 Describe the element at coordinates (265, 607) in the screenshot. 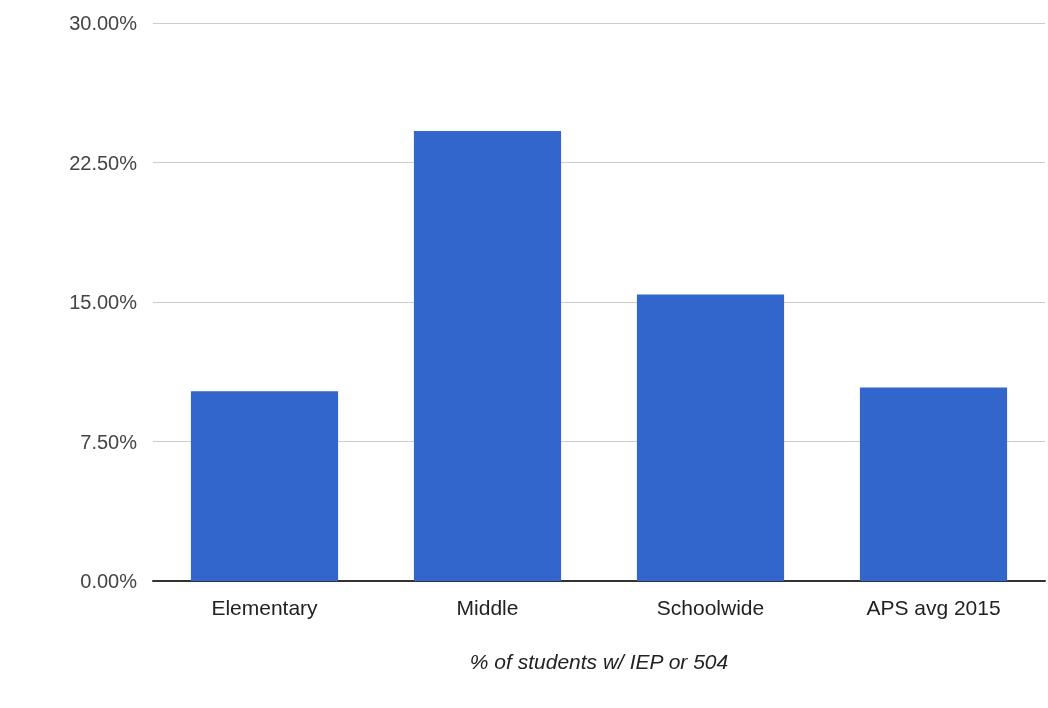

I see `x-tick-label: Elementary` at that location.